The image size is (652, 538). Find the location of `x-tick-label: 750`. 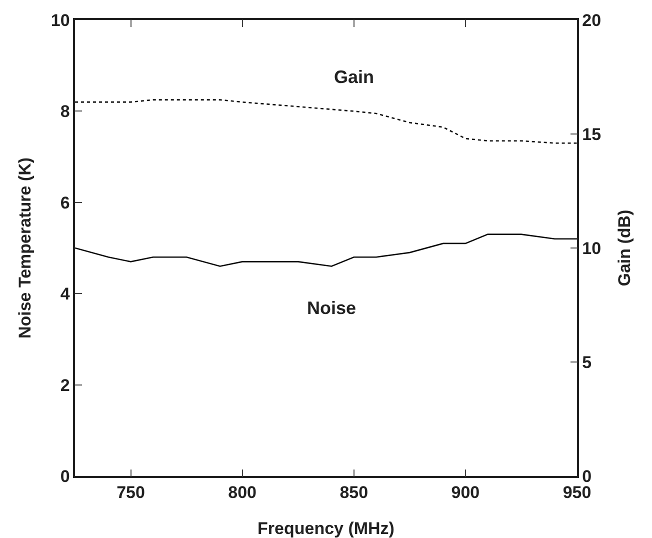

x-tick-label: 750 is located at coordinates (130, 492).